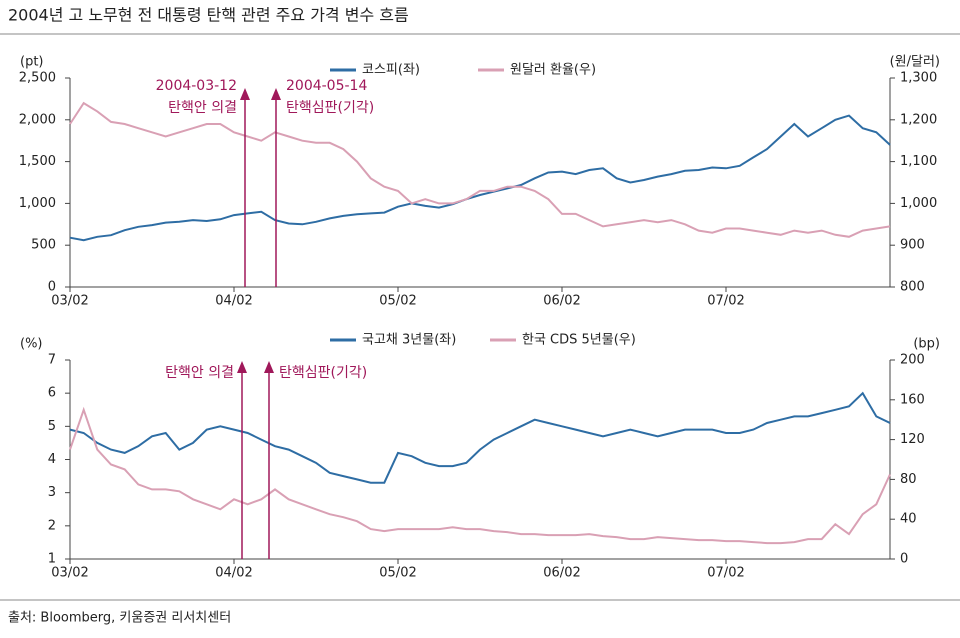  What do you see at coordinates (52, 287) in the screenshot?
I see `y-tick-label: 0` at bounding box center [52, 287].